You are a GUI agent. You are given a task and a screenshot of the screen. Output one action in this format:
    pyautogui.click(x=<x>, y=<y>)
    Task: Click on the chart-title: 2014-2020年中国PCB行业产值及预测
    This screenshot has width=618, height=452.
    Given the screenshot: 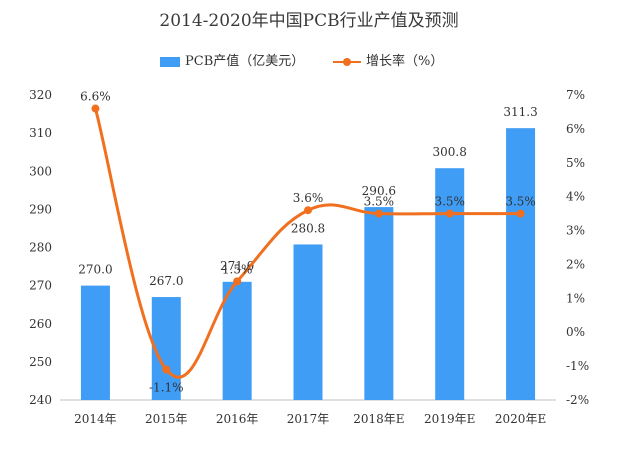 What is the action you would take?
    pyautogui.click(x=309, y=21)
    